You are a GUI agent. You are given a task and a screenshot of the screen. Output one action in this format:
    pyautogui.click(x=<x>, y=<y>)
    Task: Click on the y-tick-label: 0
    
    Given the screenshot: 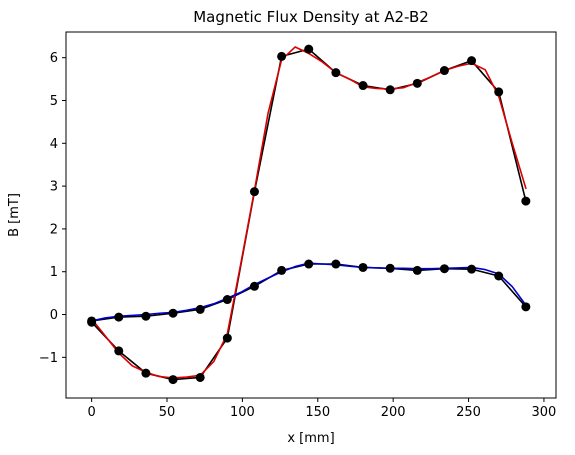 What is the action you would take?
    pyautogui.click(x=54, y=315)
    